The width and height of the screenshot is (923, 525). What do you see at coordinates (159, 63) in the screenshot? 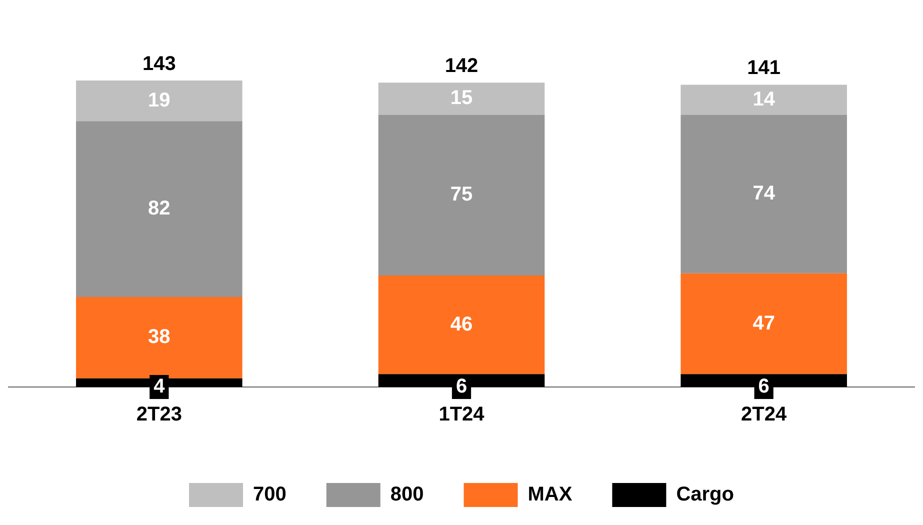
I see `total-label: 143` at bounding box center [159, 63].